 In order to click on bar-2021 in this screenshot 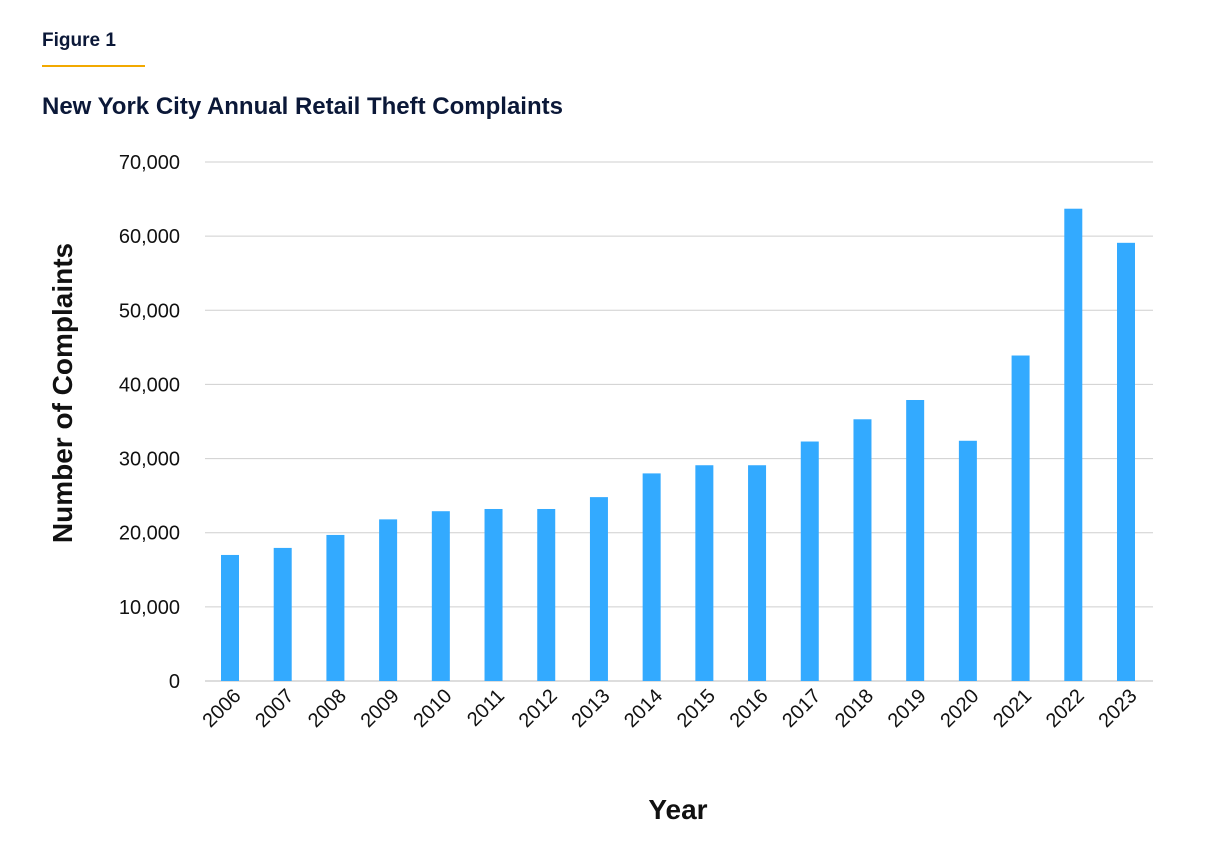, I will do `click(1020, 518)`.